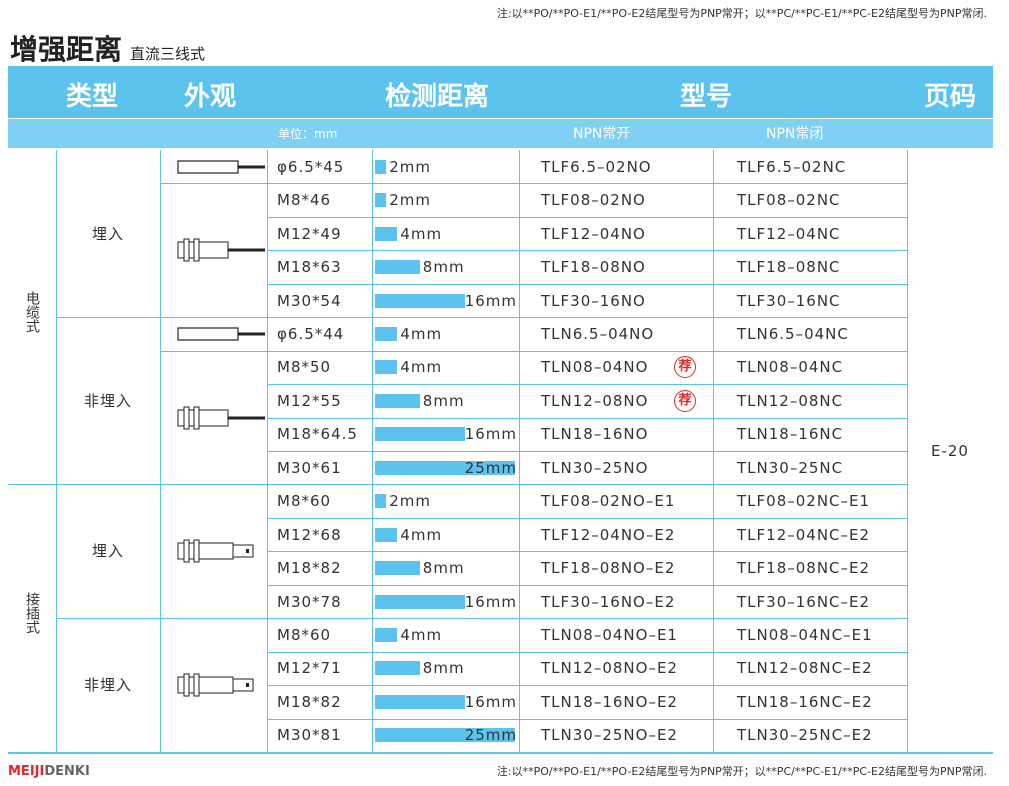 The width and height of the screenshot is (1009, 786). Describe the element at coordinates (304, 200) in the screenshot. I see `size: M8*46` at that location.